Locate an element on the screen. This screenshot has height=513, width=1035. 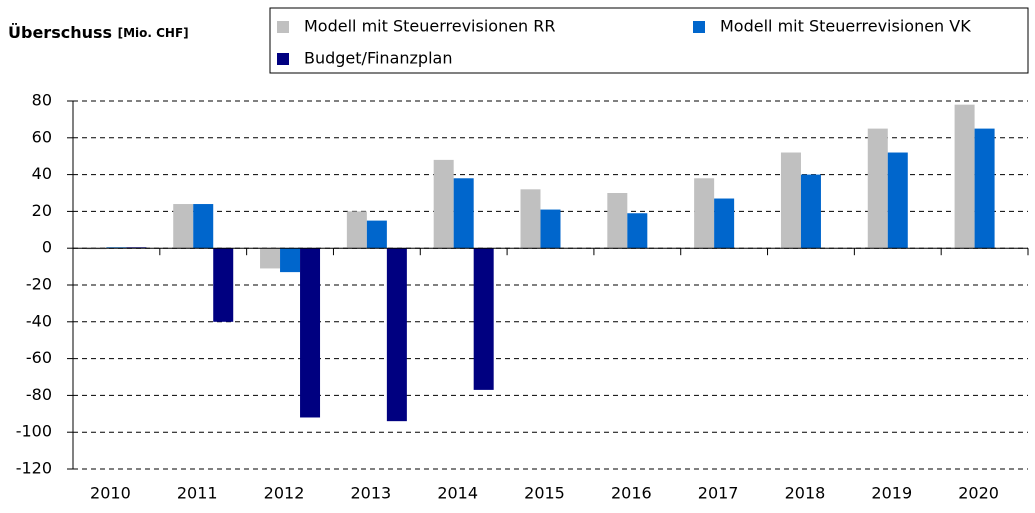
y-tick-label: -60 is located at coordinates (39, 357).